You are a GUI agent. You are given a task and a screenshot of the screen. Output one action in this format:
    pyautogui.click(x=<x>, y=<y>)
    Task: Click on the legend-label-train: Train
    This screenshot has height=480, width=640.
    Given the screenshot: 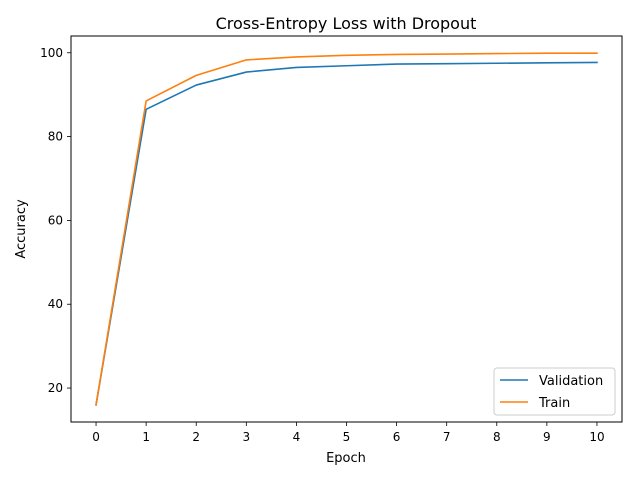 What is the action you would take?
    pyautogui.click(x=554, y=403)
    